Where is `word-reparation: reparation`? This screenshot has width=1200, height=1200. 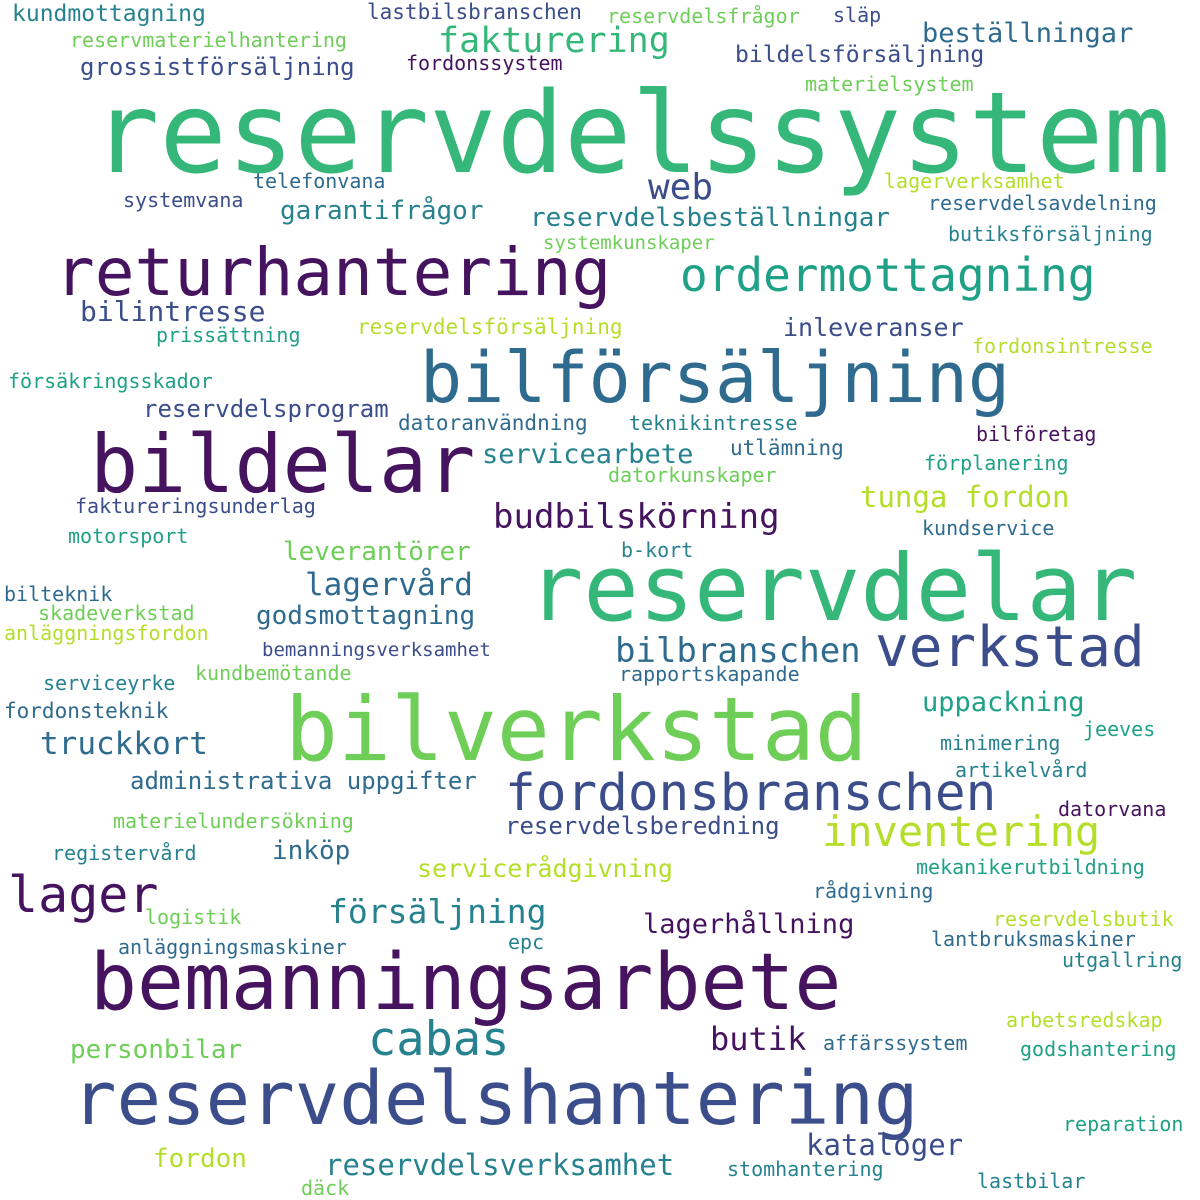
word-reparation: reparation is located at coordinates (1123, 1124).